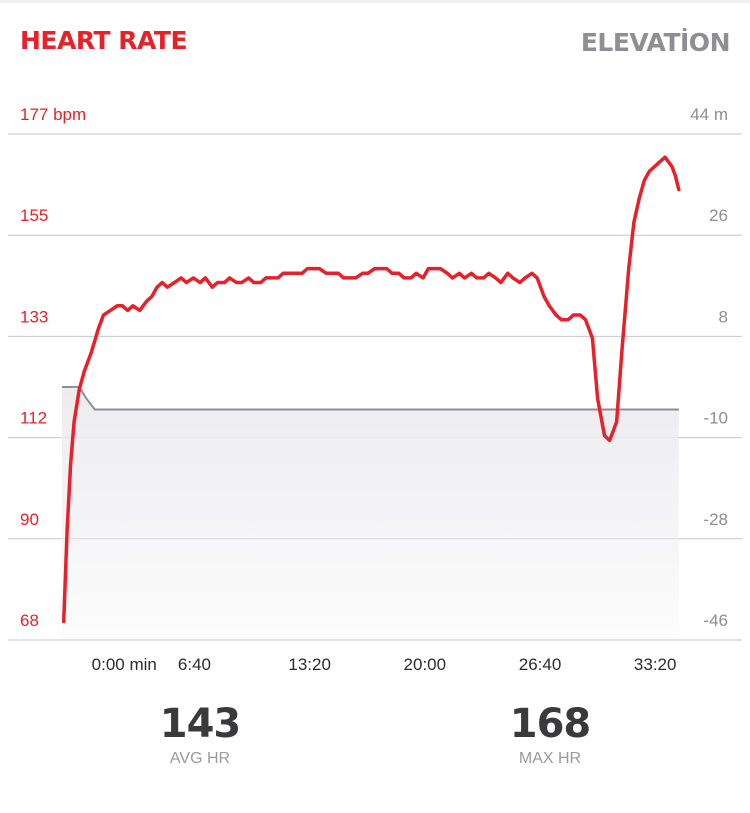 The height and width of the screenshot is (813, 750). What do you see at coordinates (540, 664) in the screenshot?
I see `time-tick-label: 26:40` at bounding box center [540, 664].